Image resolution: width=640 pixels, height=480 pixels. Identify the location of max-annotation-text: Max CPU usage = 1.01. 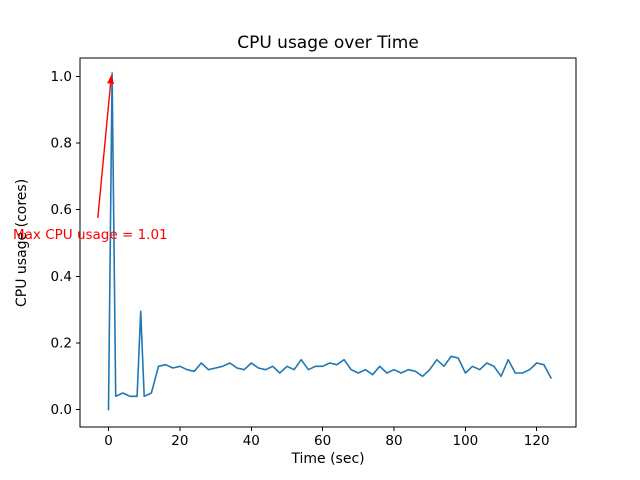
(90, 235).